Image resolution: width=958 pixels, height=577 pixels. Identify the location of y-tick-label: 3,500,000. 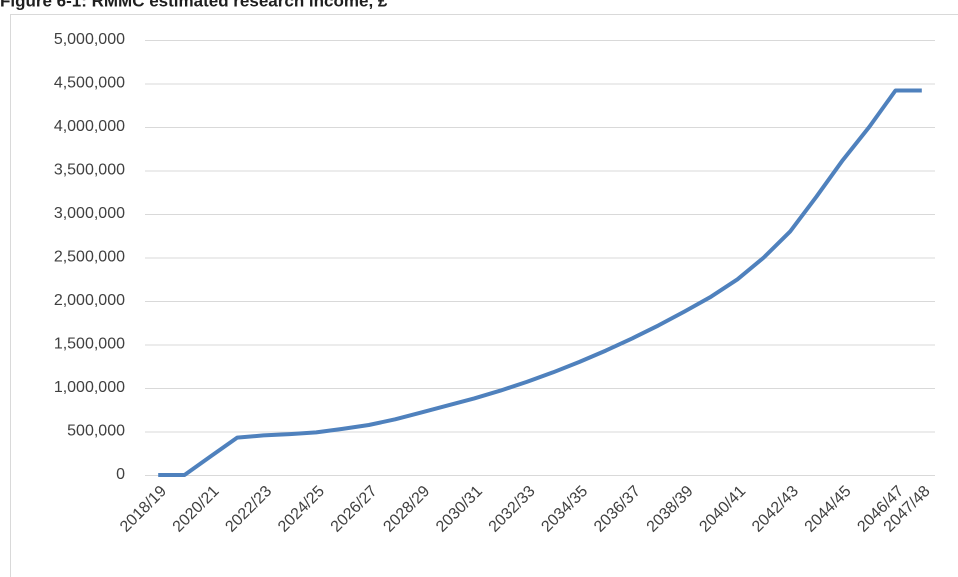
(89, 170).